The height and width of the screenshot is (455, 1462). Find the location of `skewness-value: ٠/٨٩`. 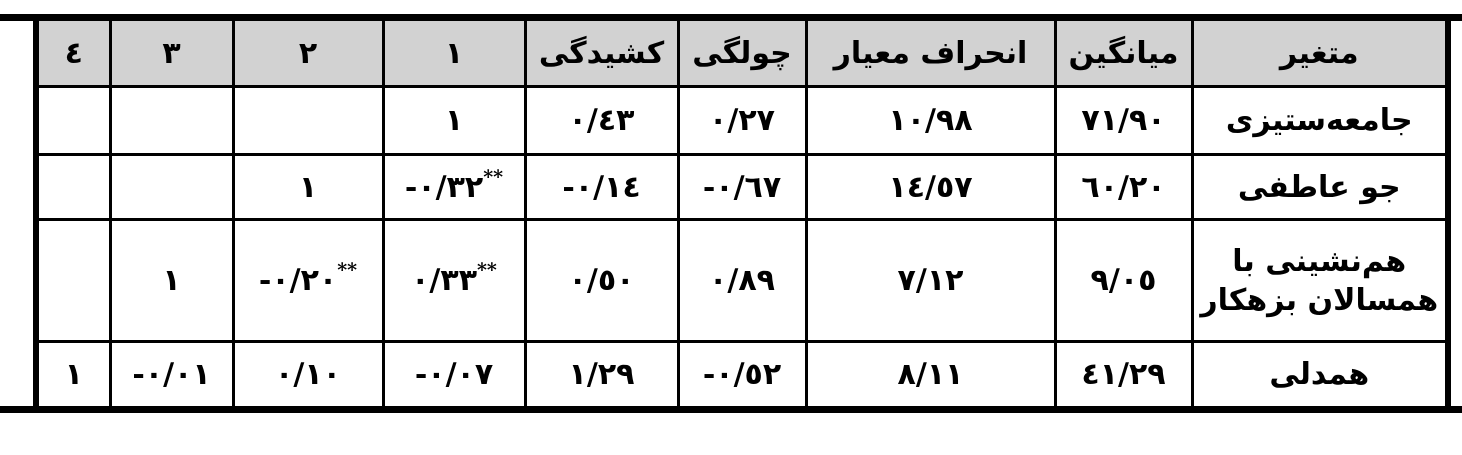

skewness-value: ٠/٨٩ is located at coordinates (742, 280).